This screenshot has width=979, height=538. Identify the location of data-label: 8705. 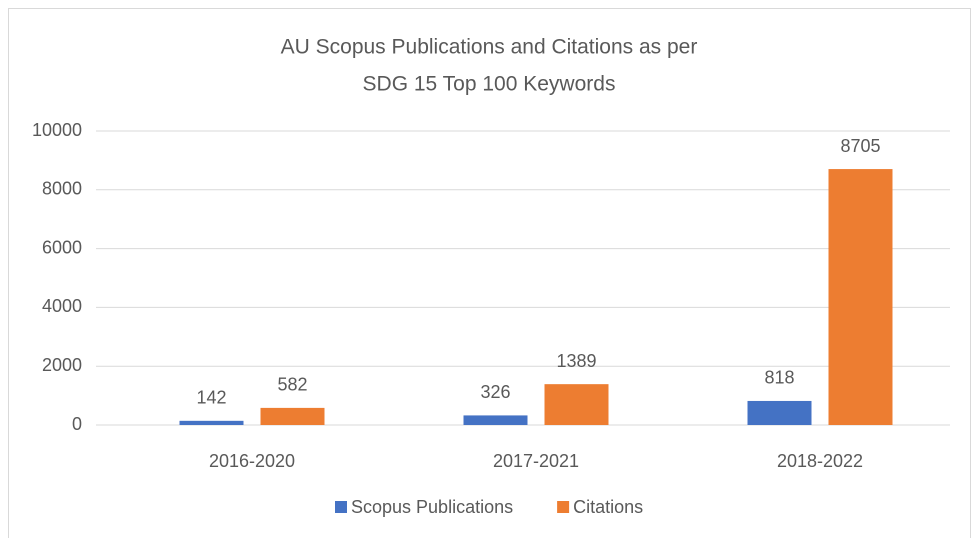
(860, 146).